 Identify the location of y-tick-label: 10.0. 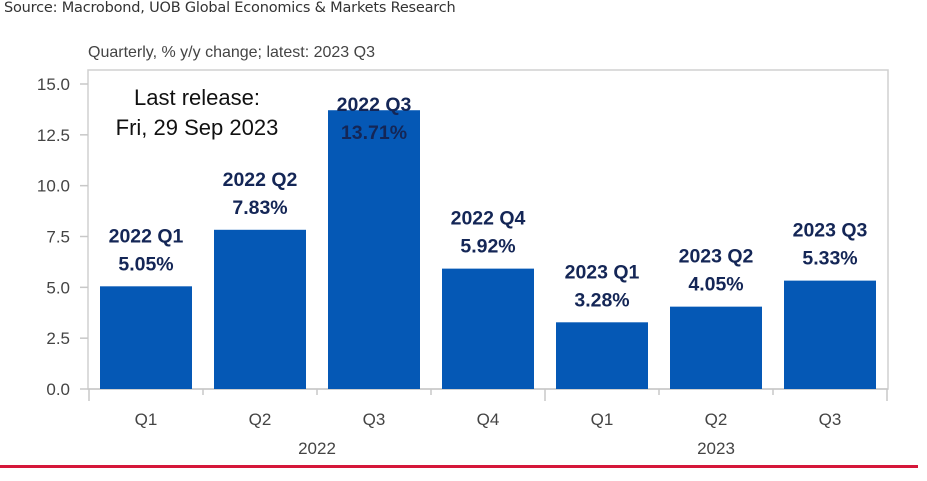
(53, 186).